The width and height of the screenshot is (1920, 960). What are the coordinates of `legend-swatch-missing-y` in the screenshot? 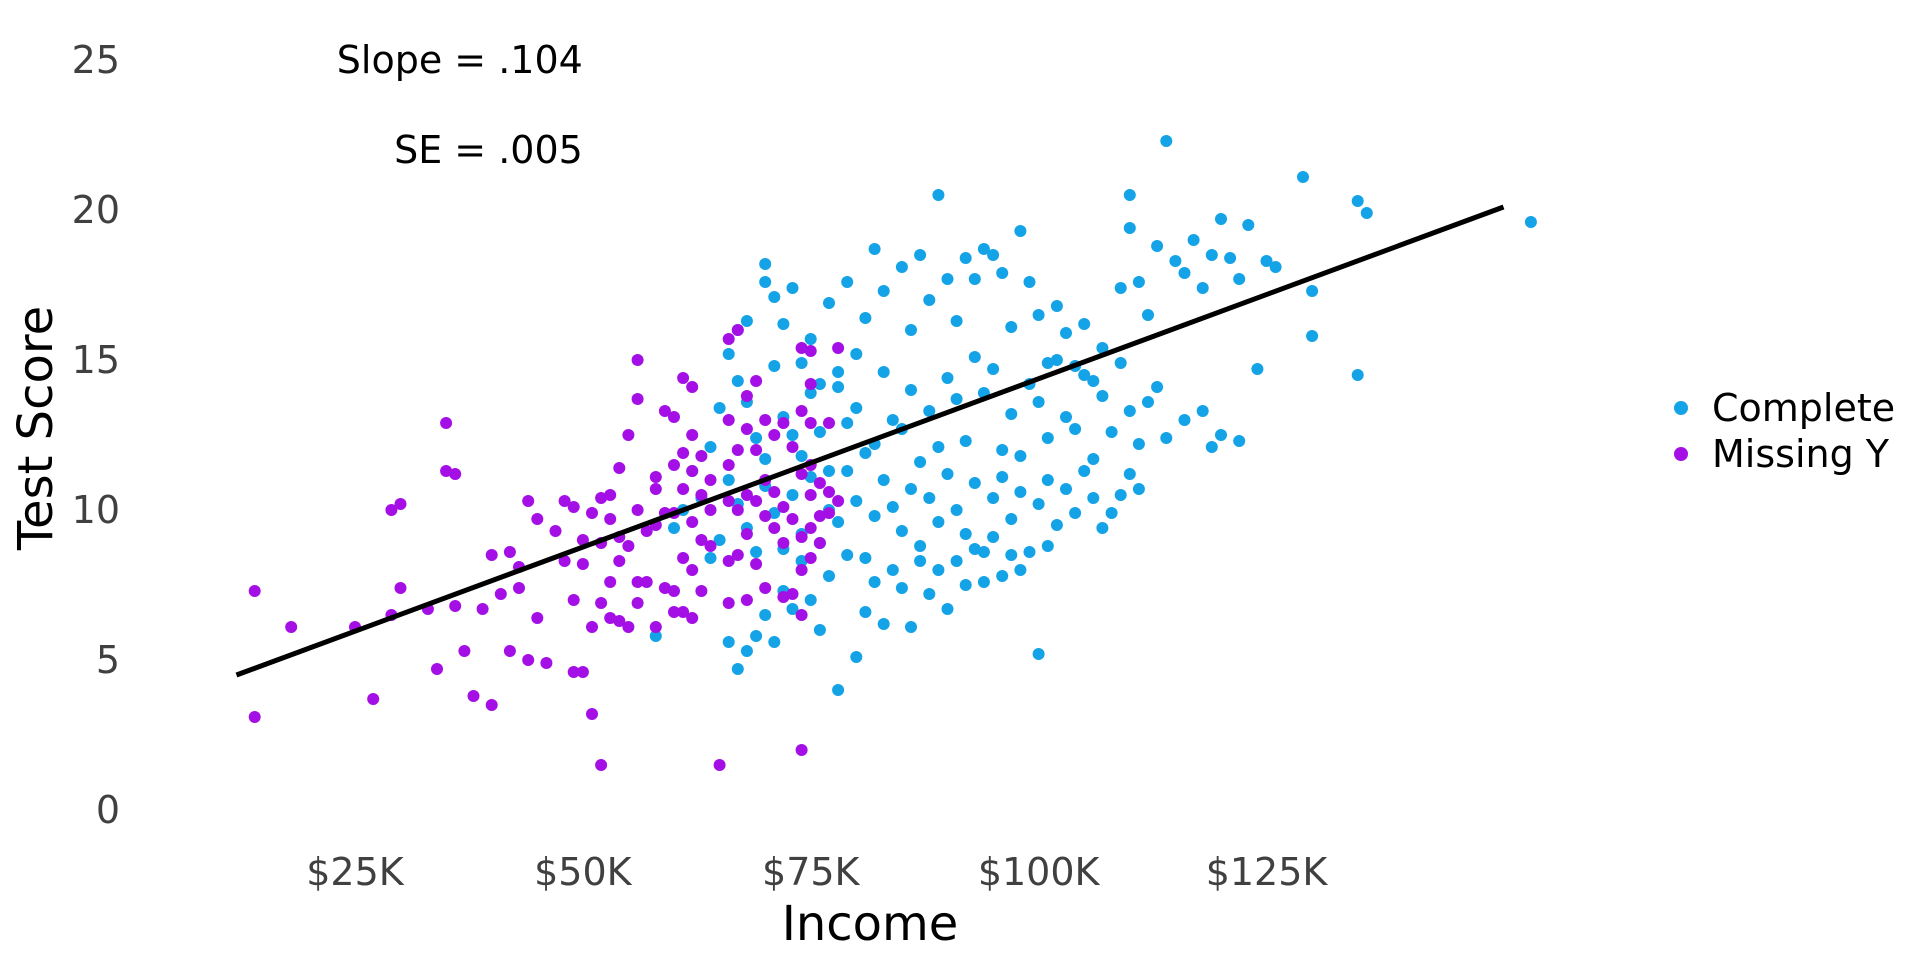 It's located at (1681, 454).